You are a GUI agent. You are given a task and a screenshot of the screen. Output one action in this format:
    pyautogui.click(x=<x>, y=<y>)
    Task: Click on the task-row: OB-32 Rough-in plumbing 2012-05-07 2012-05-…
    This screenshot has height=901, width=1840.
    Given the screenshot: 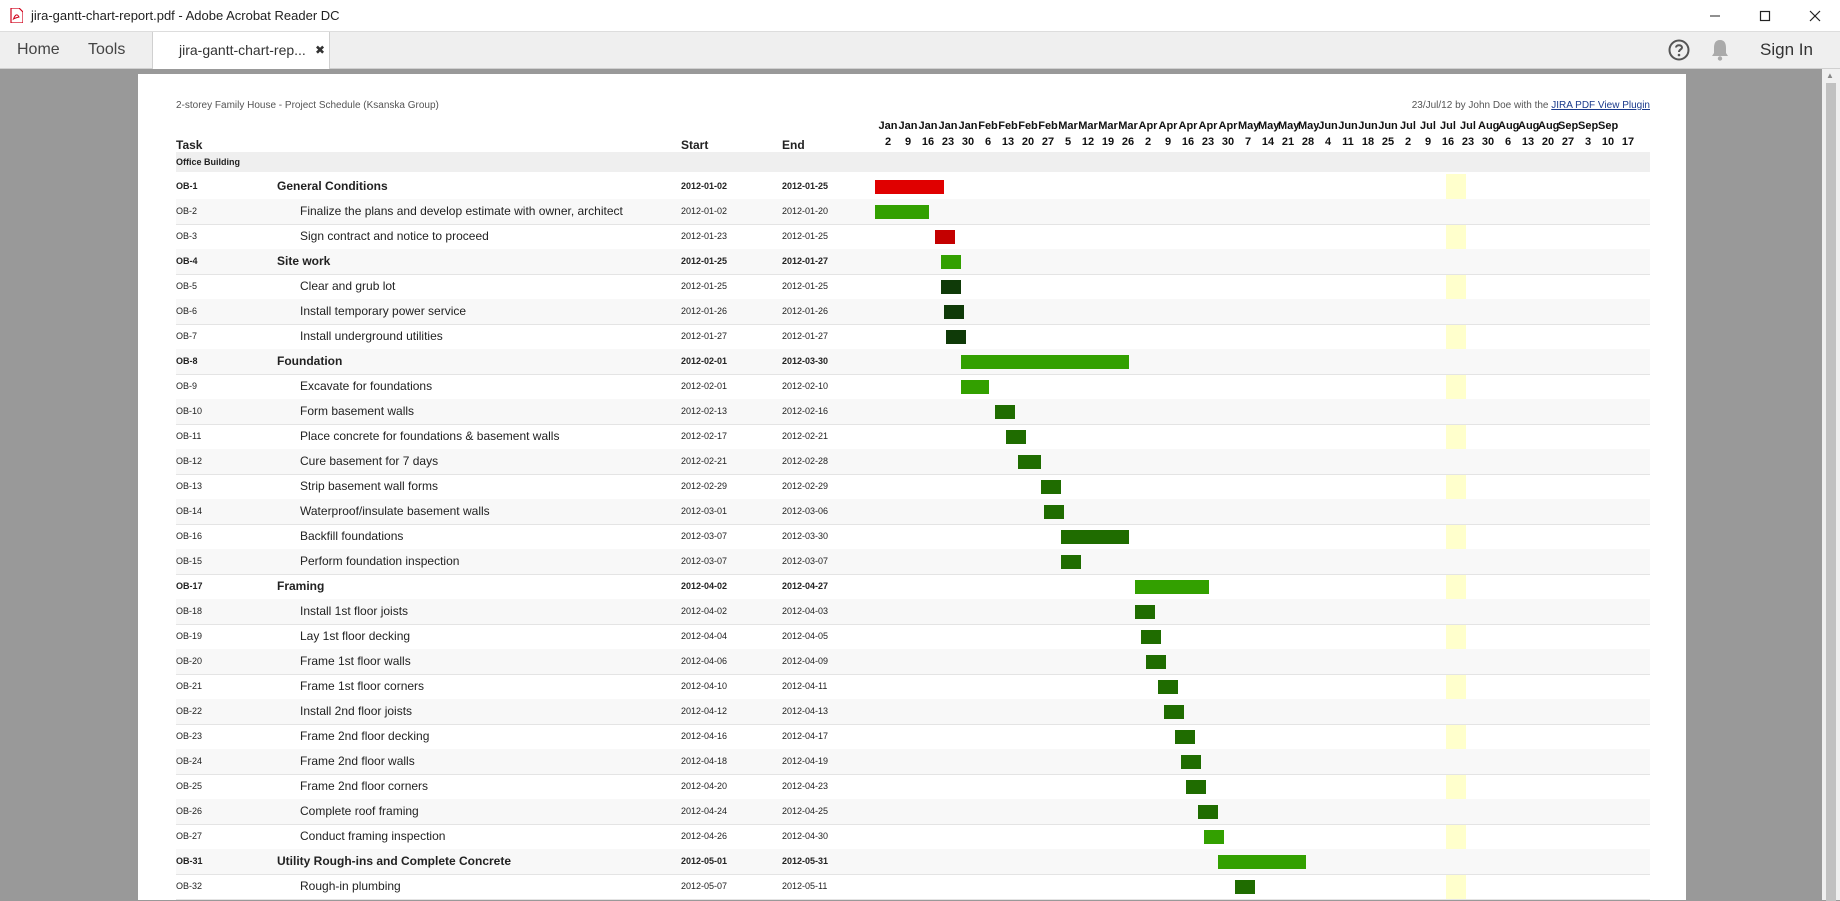 What is the action you would take?
    pyautogui.click(x=913, y=887)
    